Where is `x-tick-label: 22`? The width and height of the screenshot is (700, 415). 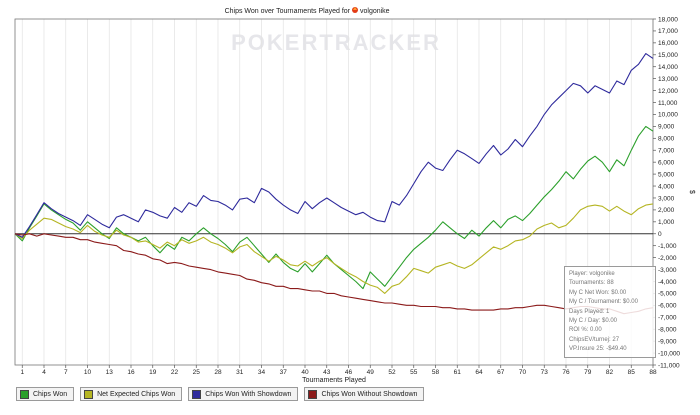
x-tick-label: 22 is located at coordinates (175, 372).